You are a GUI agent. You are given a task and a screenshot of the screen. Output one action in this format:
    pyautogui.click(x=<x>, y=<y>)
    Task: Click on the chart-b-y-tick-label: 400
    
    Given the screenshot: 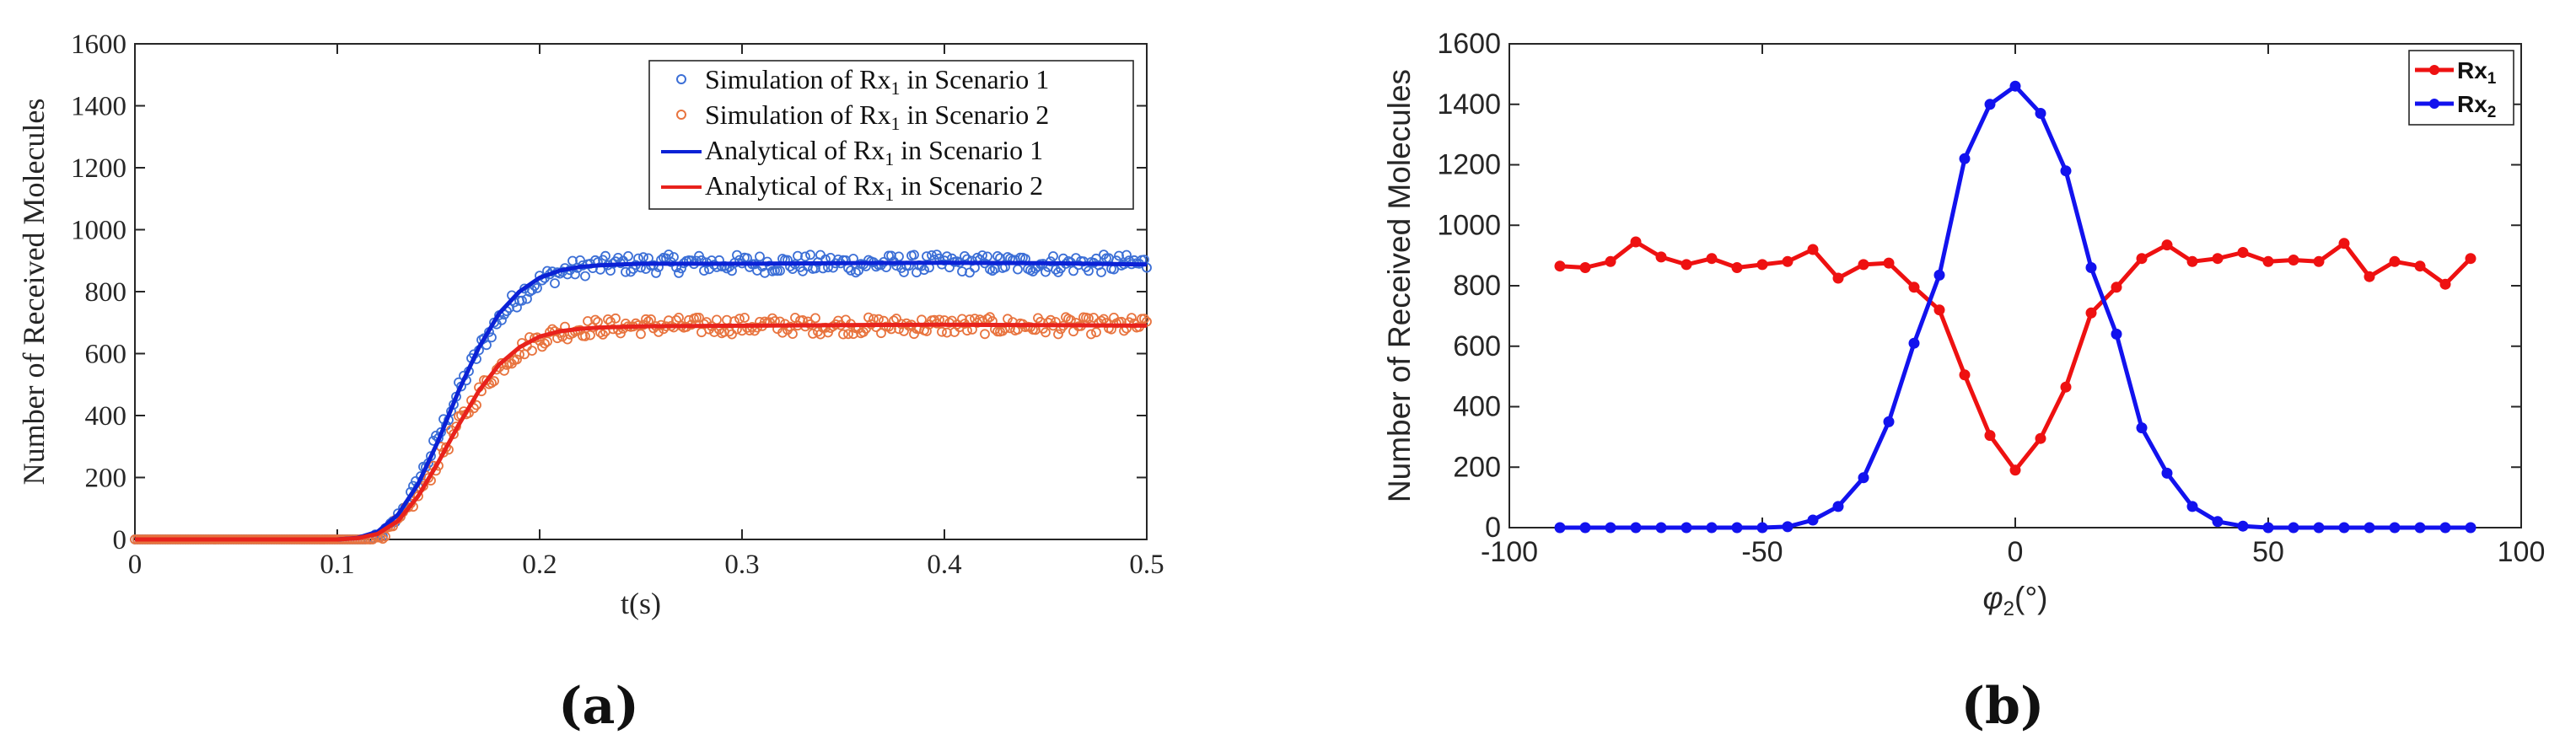 What is the action you would take?
    pyautogui.click(x=1477, y=407)
    